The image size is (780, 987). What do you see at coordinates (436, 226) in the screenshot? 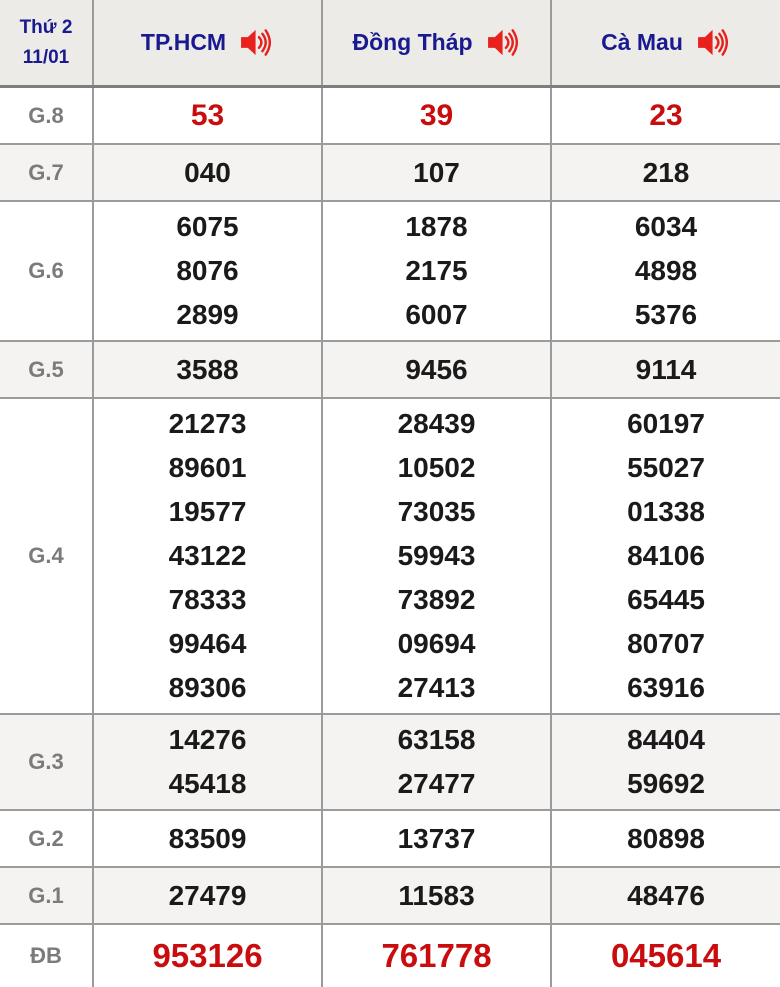
I see `result-number: 1878` at bounding box center [436, 226].